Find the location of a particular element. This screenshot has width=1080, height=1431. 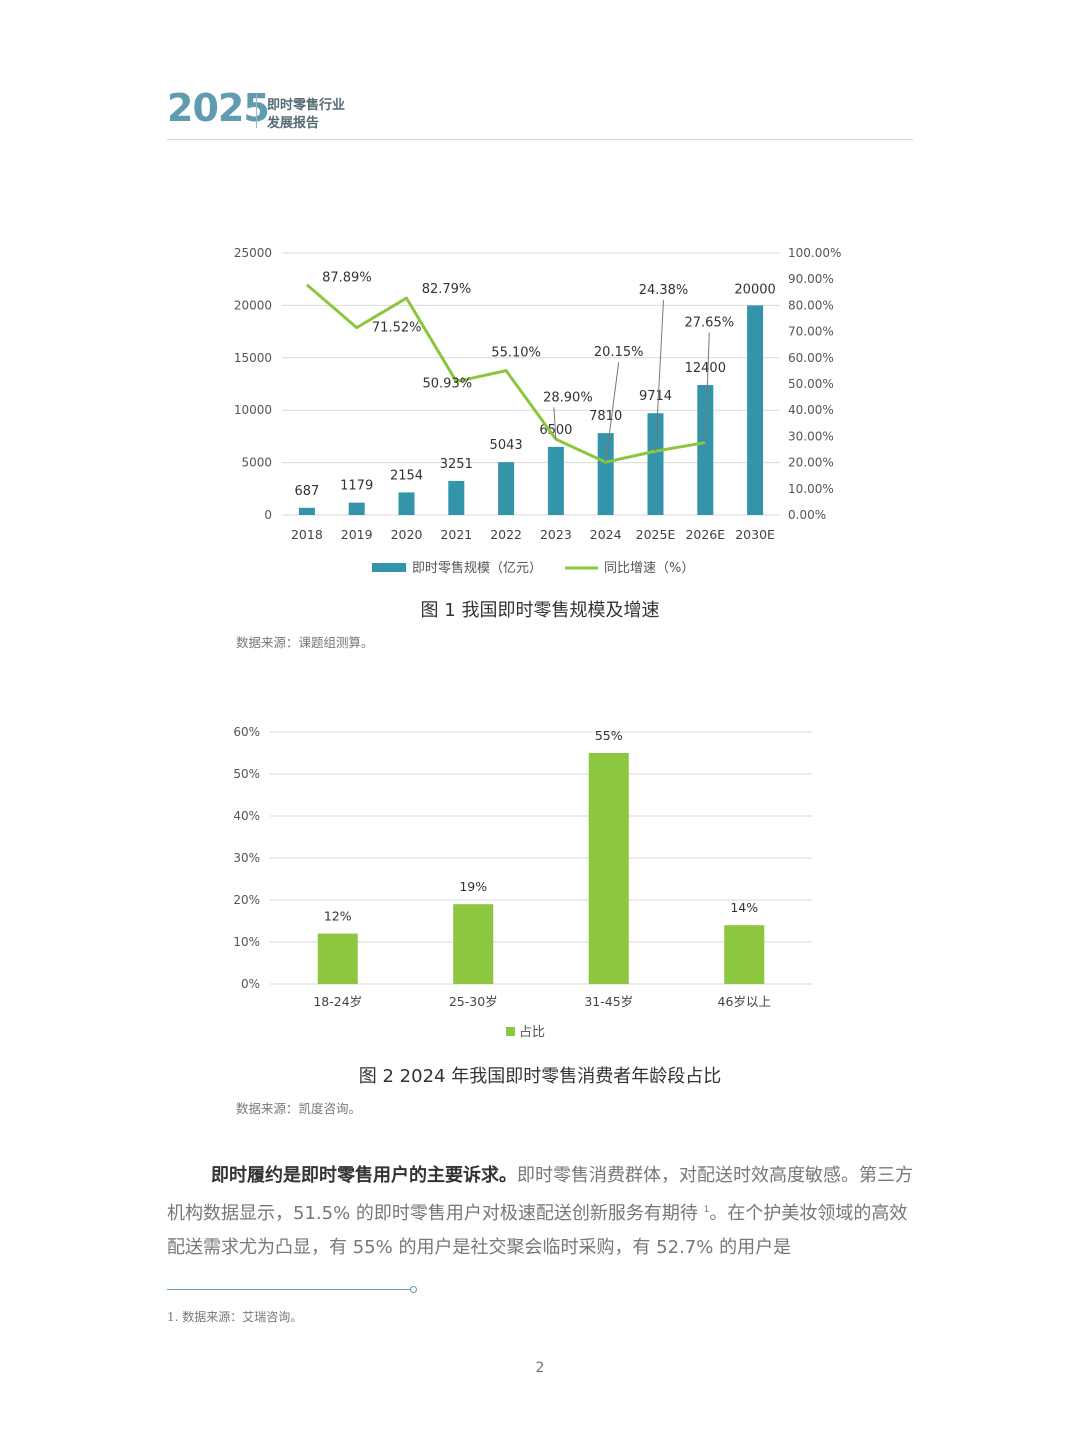

page-number: 2 is located at coordinates (540, 1368).